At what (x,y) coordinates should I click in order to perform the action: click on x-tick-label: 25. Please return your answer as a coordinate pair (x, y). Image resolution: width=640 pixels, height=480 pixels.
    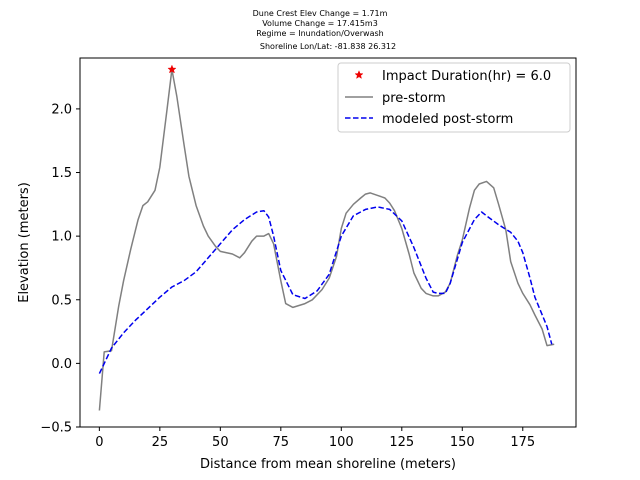
    Looking at the image, I should click on (160, 442).